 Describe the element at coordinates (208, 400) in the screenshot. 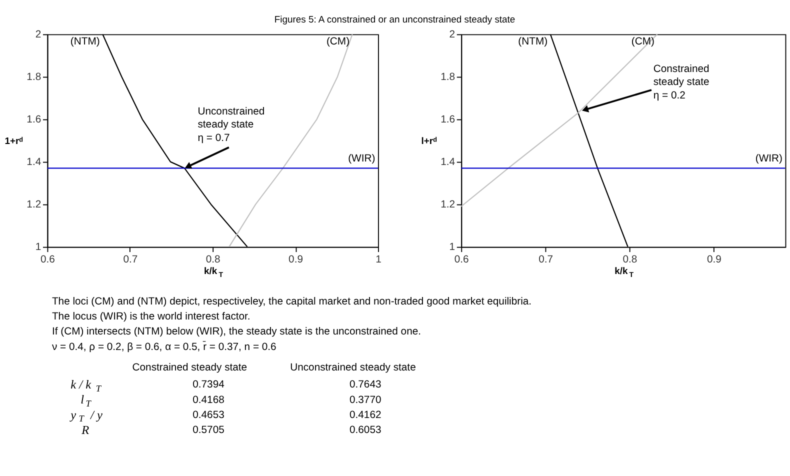

I see `text: 0.4168` at that location.